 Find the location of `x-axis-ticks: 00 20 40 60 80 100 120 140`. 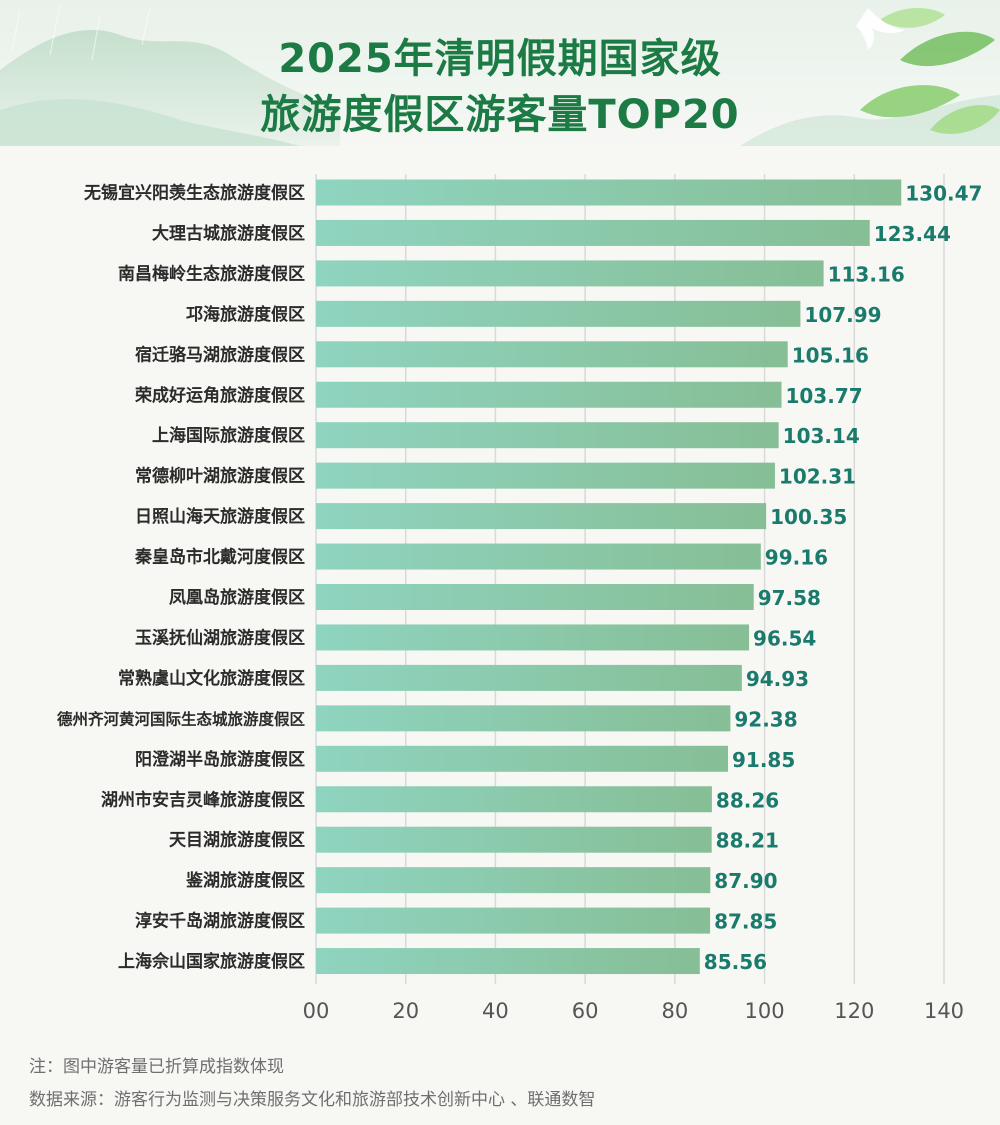

x-axis-ticks: 00 20 40 60 80 100 120 140 is located at coordinates (633, 1011).